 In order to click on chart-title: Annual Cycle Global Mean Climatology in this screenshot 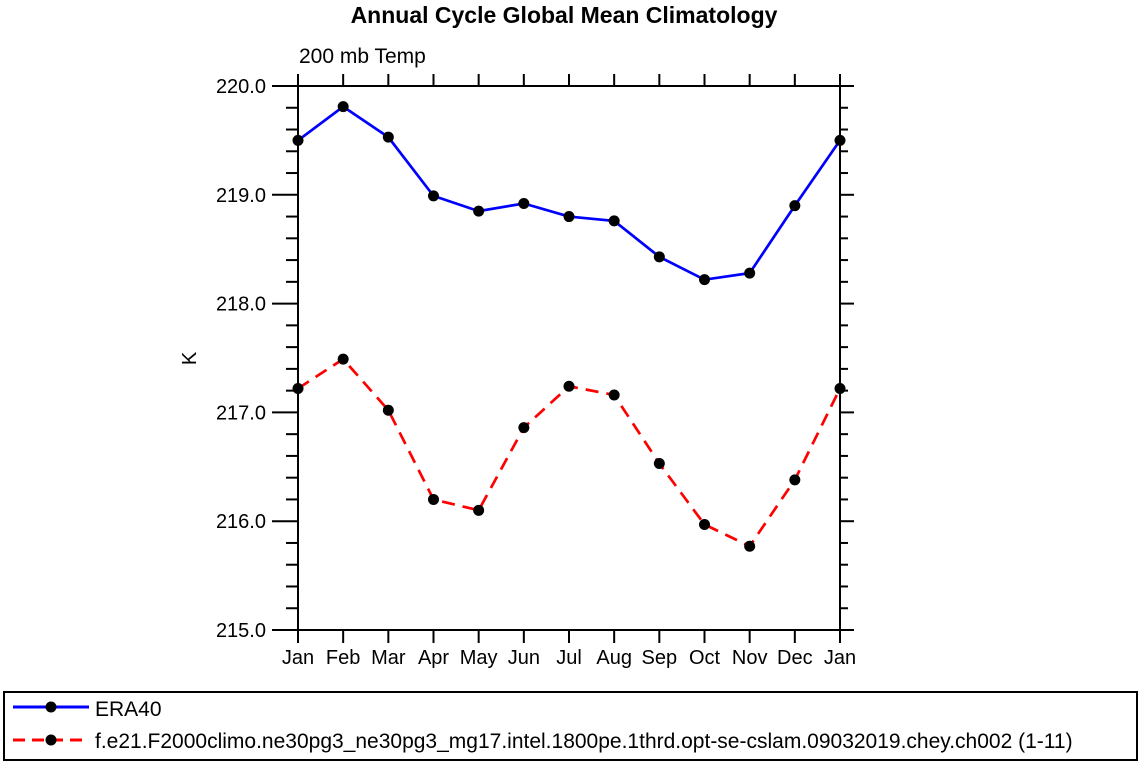, I will do `click(564, 15)`.